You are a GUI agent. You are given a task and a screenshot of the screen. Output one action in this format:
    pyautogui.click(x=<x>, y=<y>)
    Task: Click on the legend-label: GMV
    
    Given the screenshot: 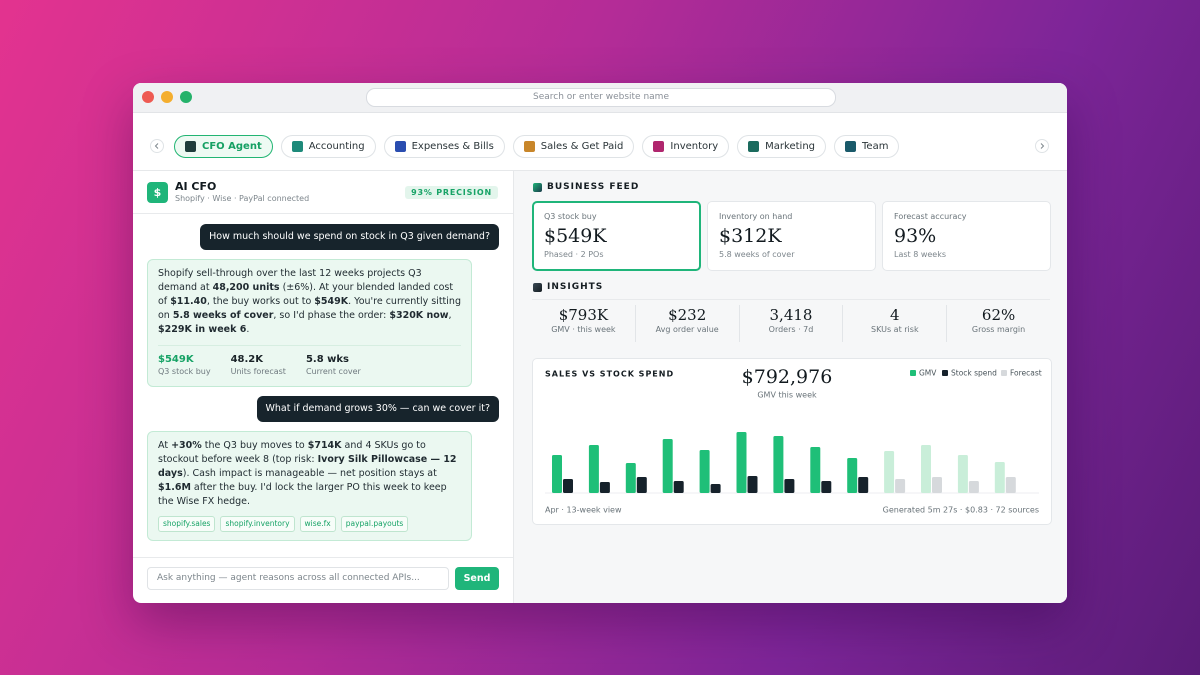 What is the action you would take?
    pyautogui.click(x=928, y=373)
    